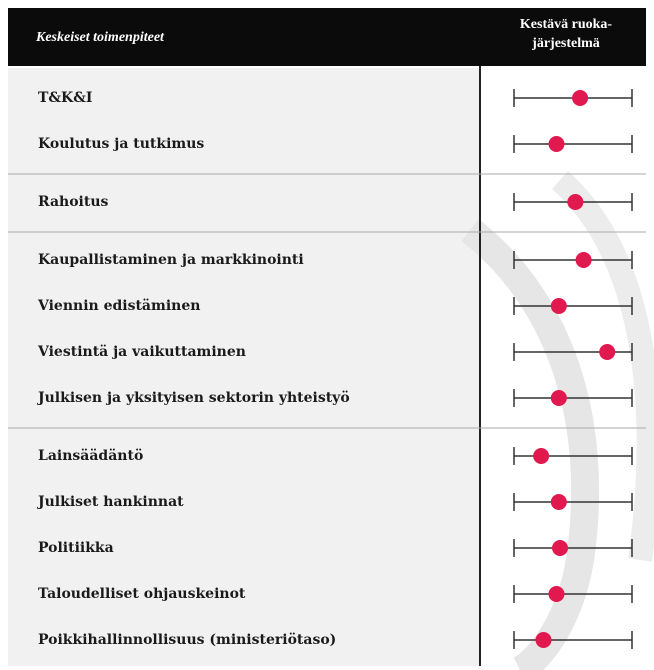 The height and width of the screenshot is (670, 654). What do you see at coordinates (171, 260) in the screenshot?
I see `row-label: Kaupallistaminen ja markkinointi` at bounding box center [171, 260].